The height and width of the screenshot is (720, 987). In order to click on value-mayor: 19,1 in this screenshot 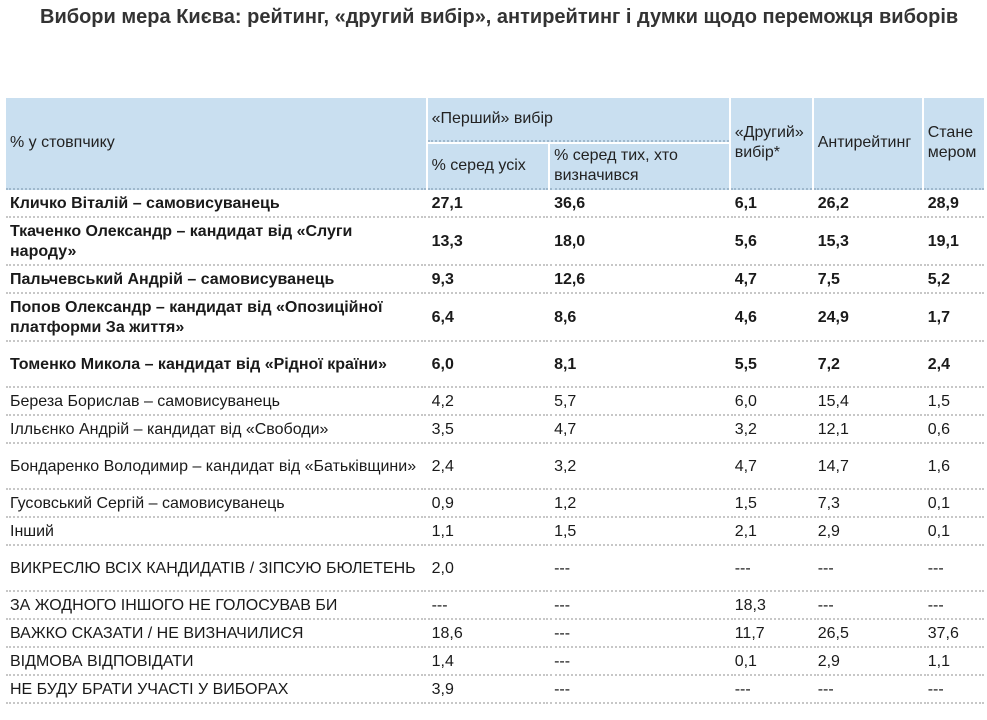, I will do `click(953, 243)`.